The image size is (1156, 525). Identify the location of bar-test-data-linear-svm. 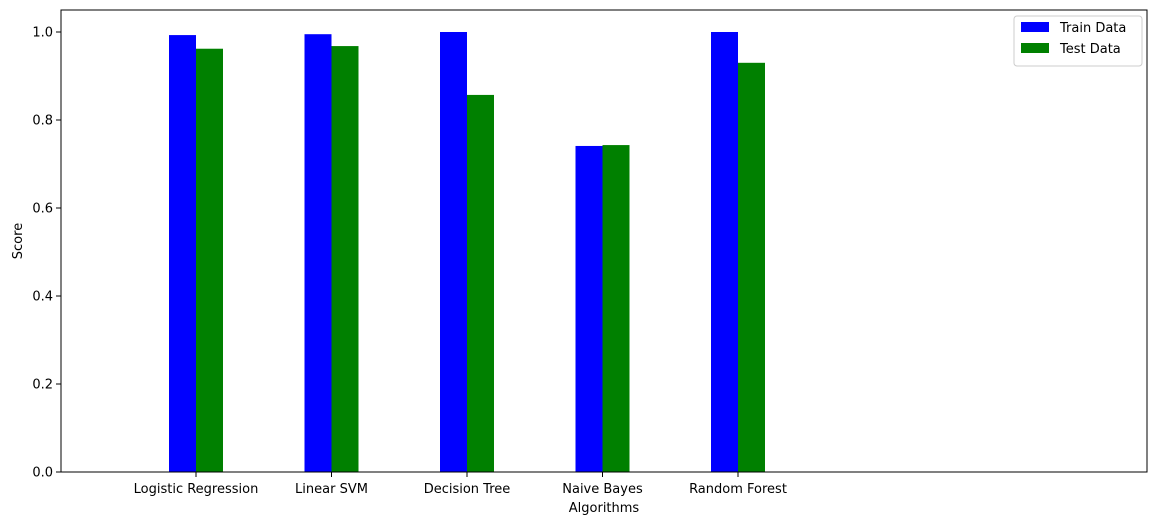
(345, 259).